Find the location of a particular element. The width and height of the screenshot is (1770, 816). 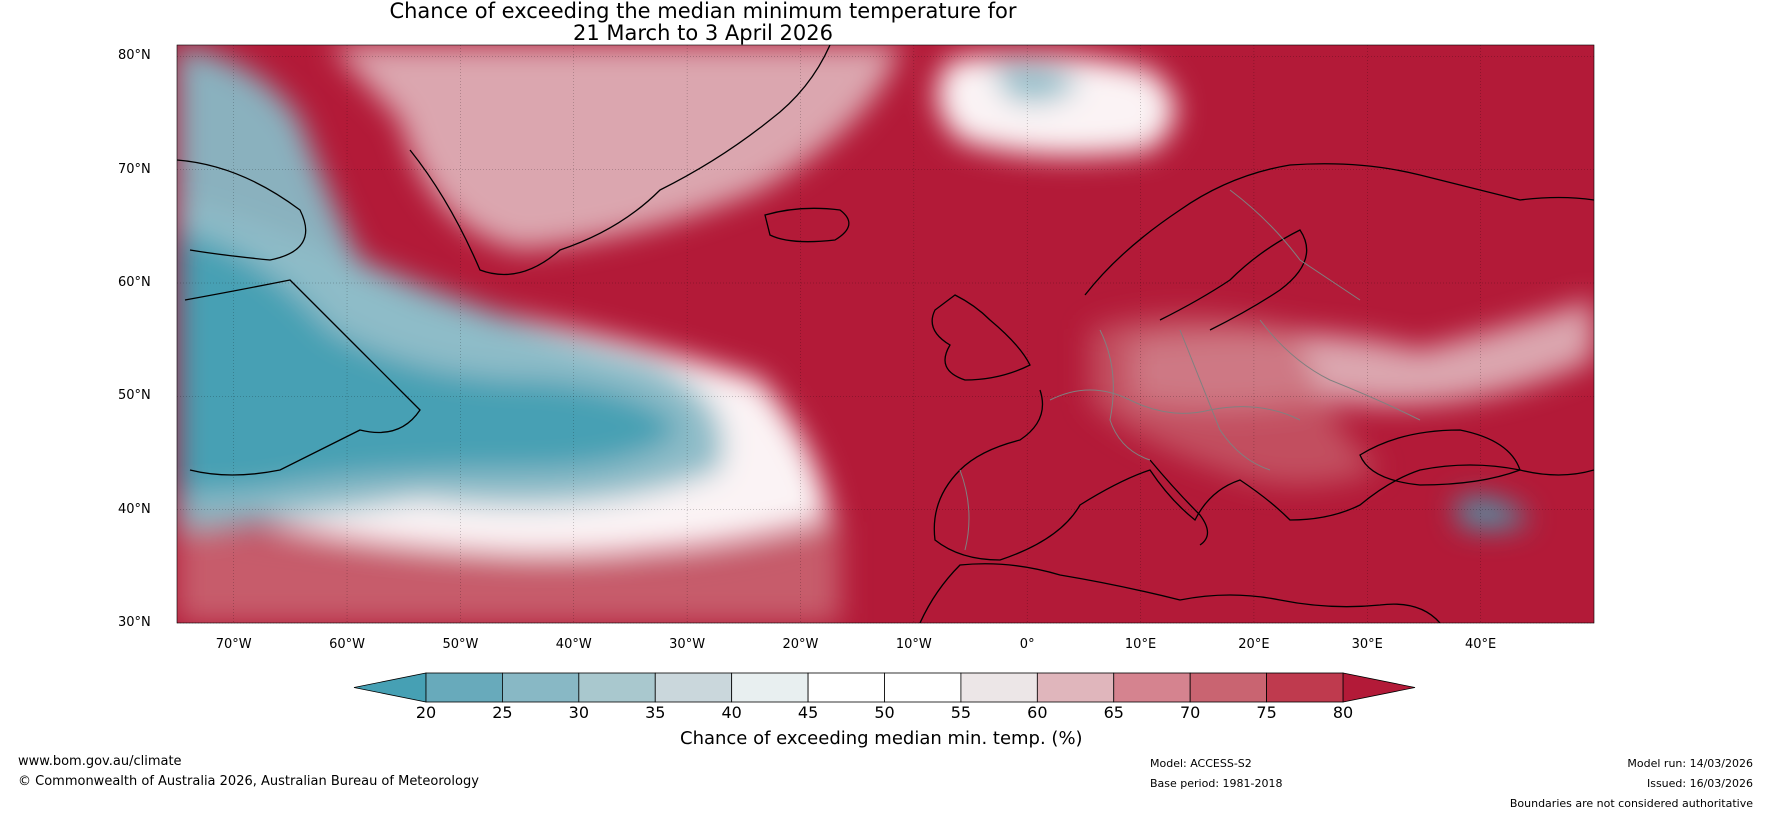

colorbar-tick: 65 is located at coordinates (1113, 712).